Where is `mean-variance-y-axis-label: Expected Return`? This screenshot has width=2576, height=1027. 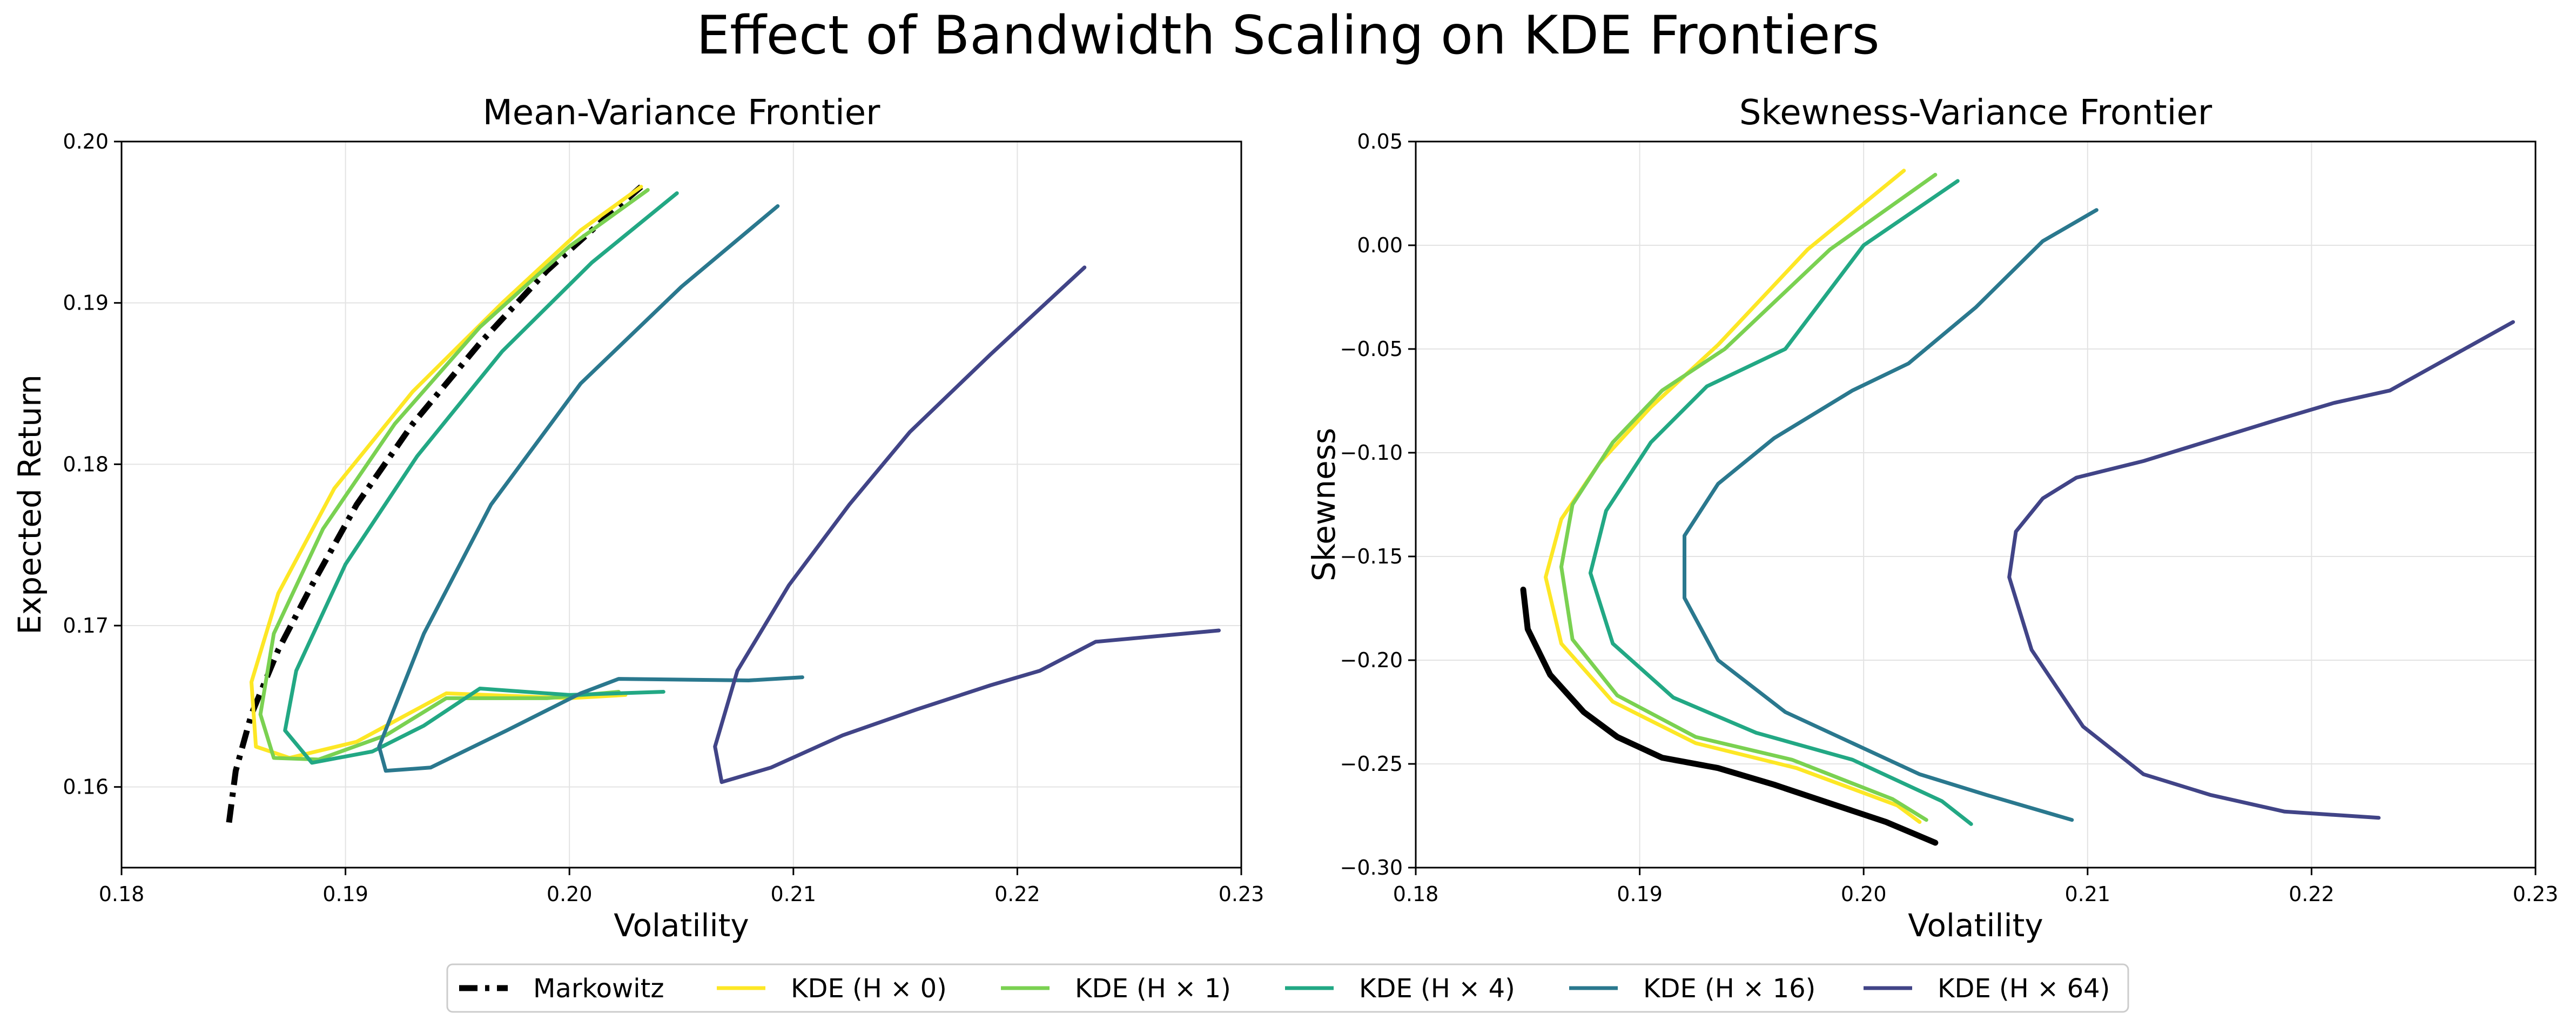 mean-variance-y-axis-label: Expected Return is located at coordinates (29, 504).